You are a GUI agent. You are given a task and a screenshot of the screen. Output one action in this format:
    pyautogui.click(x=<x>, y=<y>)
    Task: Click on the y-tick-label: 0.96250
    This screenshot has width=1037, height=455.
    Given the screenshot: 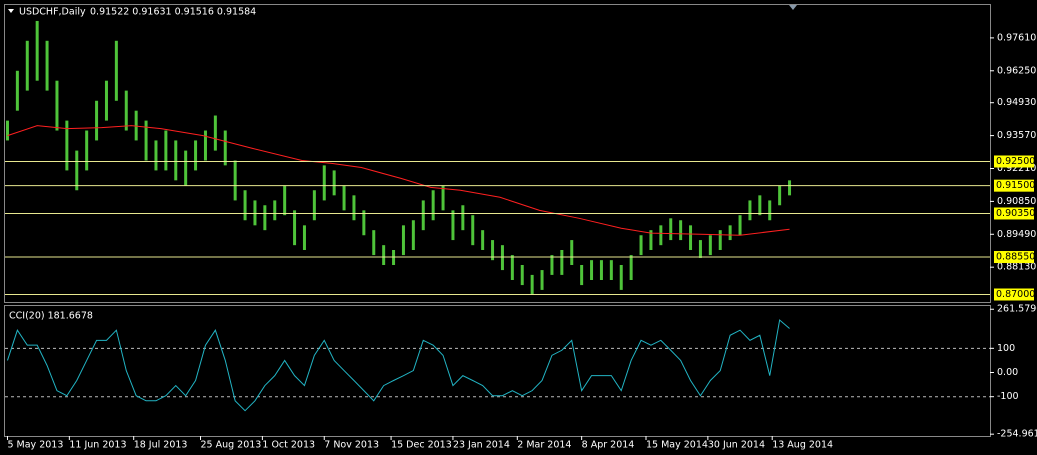 What is the action you would take?
    pyautogui.click(x=1016, y=70)
    